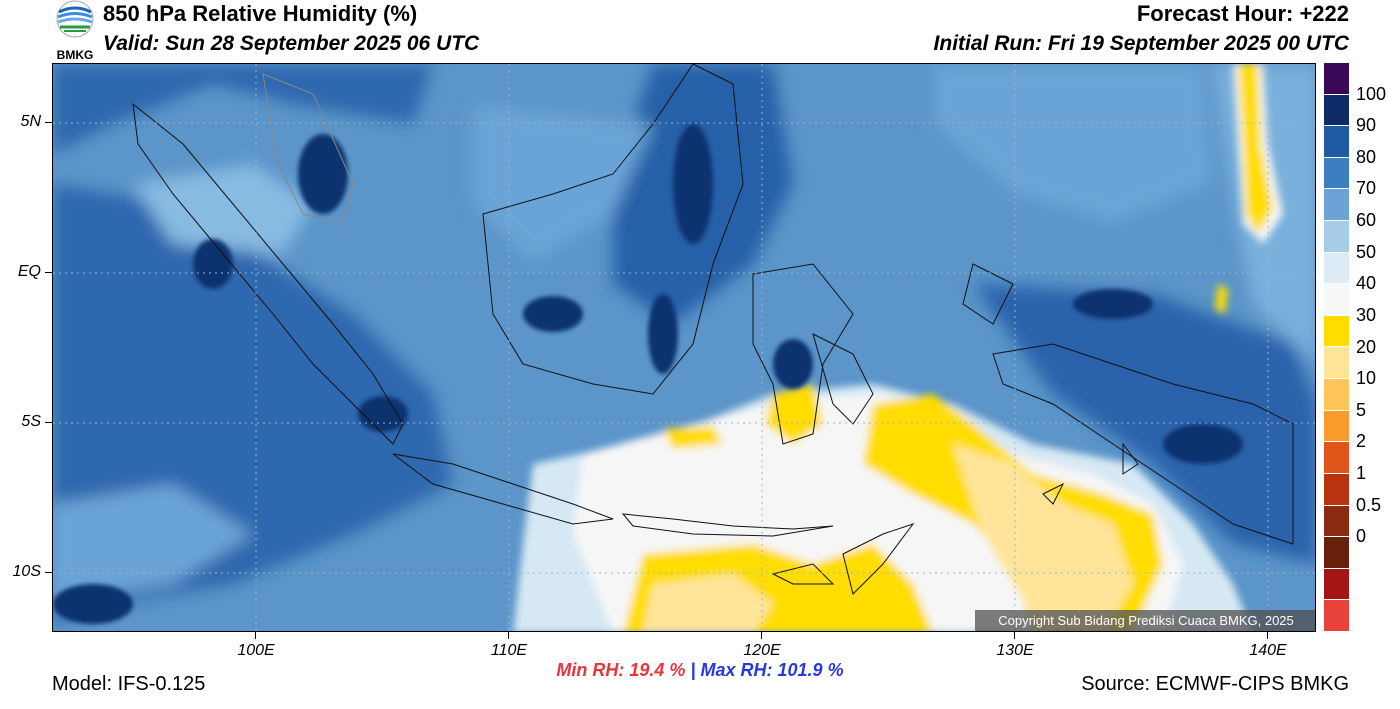  I want to click on forecast-hour: Forecast Hour: +222, so click(1242, 13).